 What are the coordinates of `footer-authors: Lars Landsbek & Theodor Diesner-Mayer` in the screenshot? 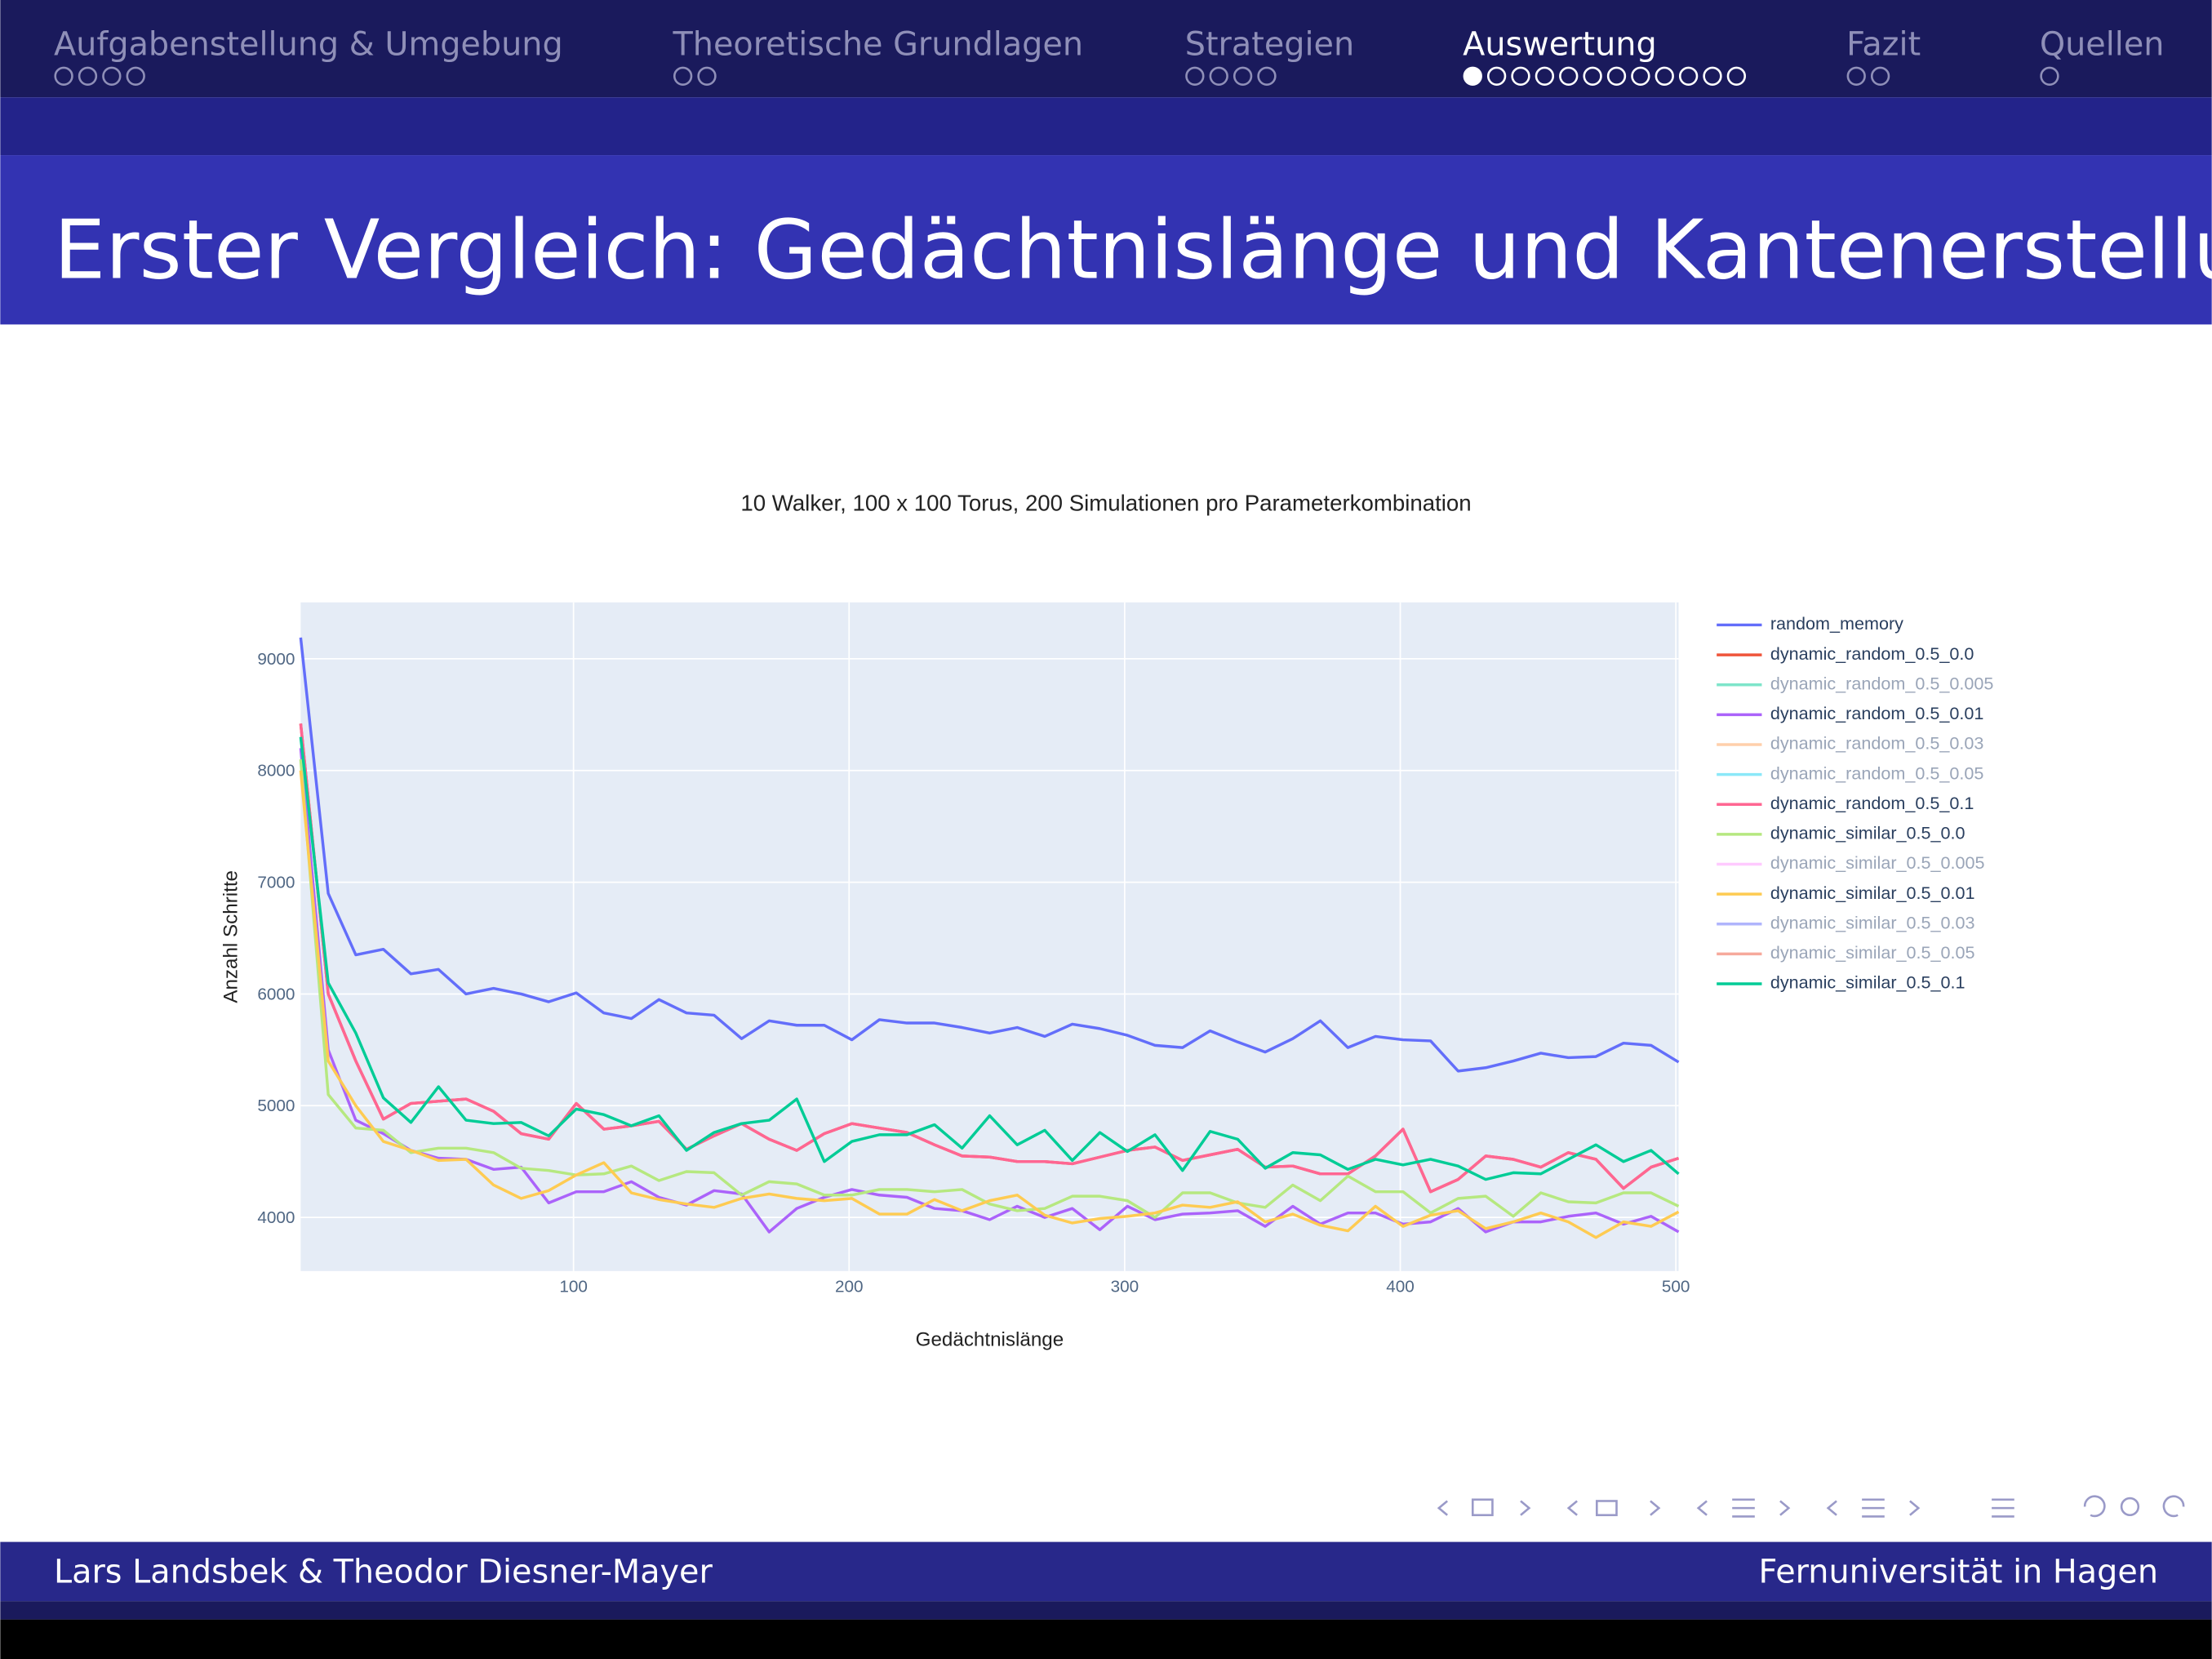 It's located at (383, 1573).